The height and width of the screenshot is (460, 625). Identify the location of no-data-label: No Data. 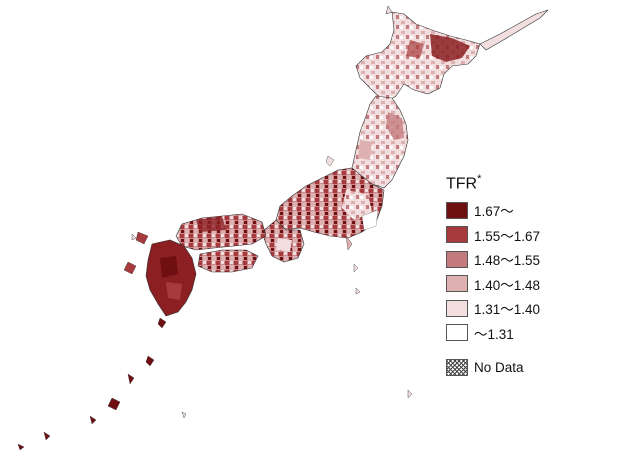
(499, 367).